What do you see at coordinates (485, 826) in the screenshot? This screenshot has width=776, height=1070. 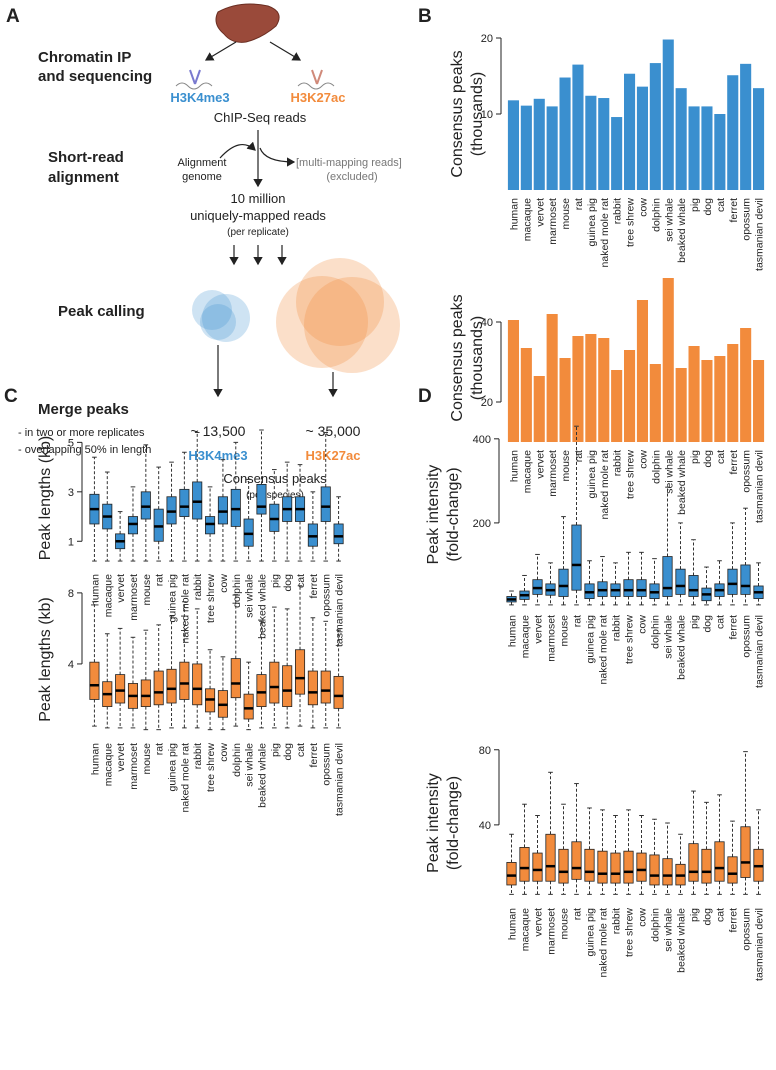 I see `y-tick-label: 40` at bounding box center [485, 826].